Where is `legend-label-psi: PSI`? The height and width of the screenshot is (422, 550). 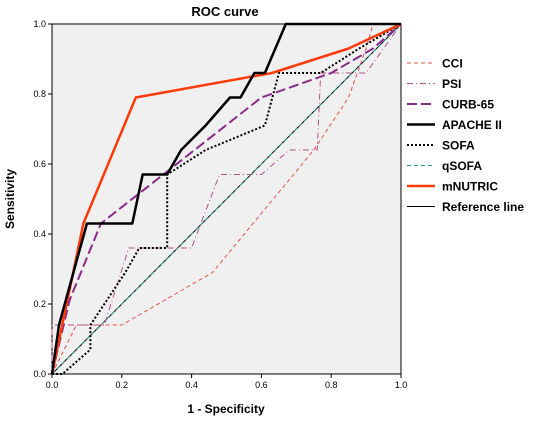
legend-label-psi: PSI is located at coordinates (451, 84).